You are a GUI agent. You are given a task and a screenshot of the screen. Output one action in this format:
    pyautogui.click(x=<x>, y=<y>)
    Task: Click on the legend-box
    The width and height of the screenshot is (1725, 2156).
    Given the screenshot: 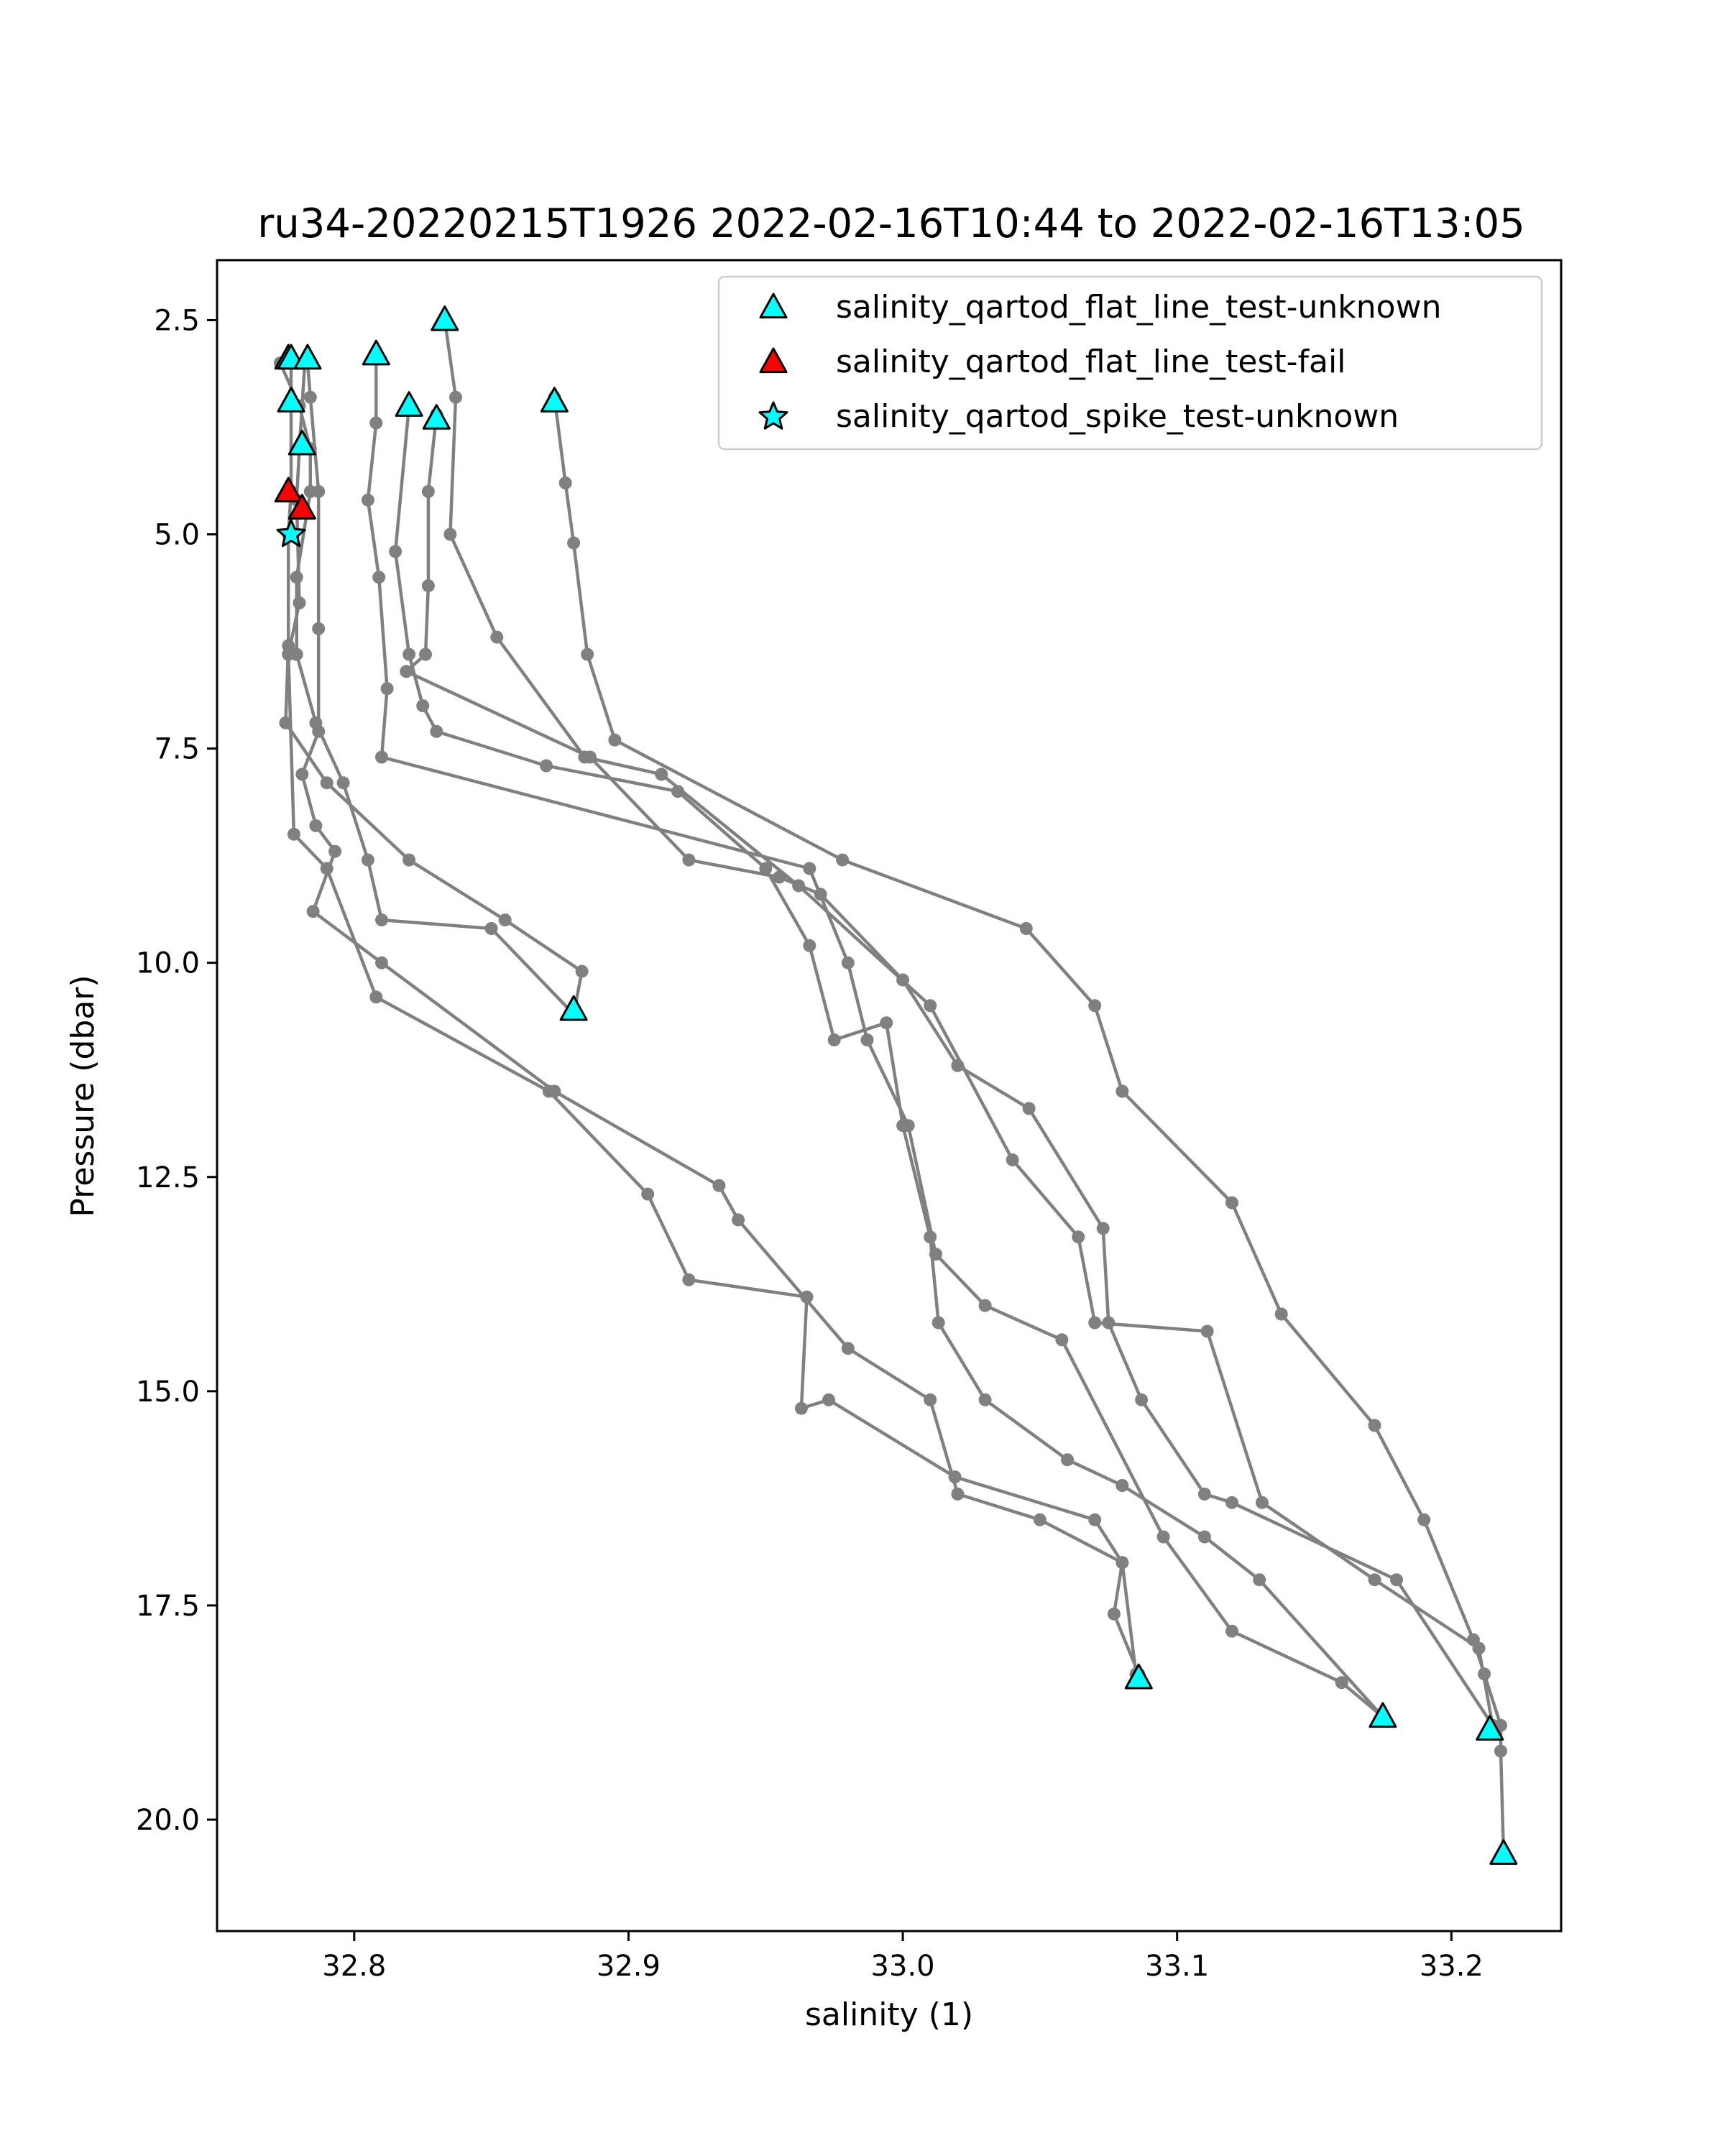 What is the action you would take?
    pyautogui.click(x=1130, y=363)
    